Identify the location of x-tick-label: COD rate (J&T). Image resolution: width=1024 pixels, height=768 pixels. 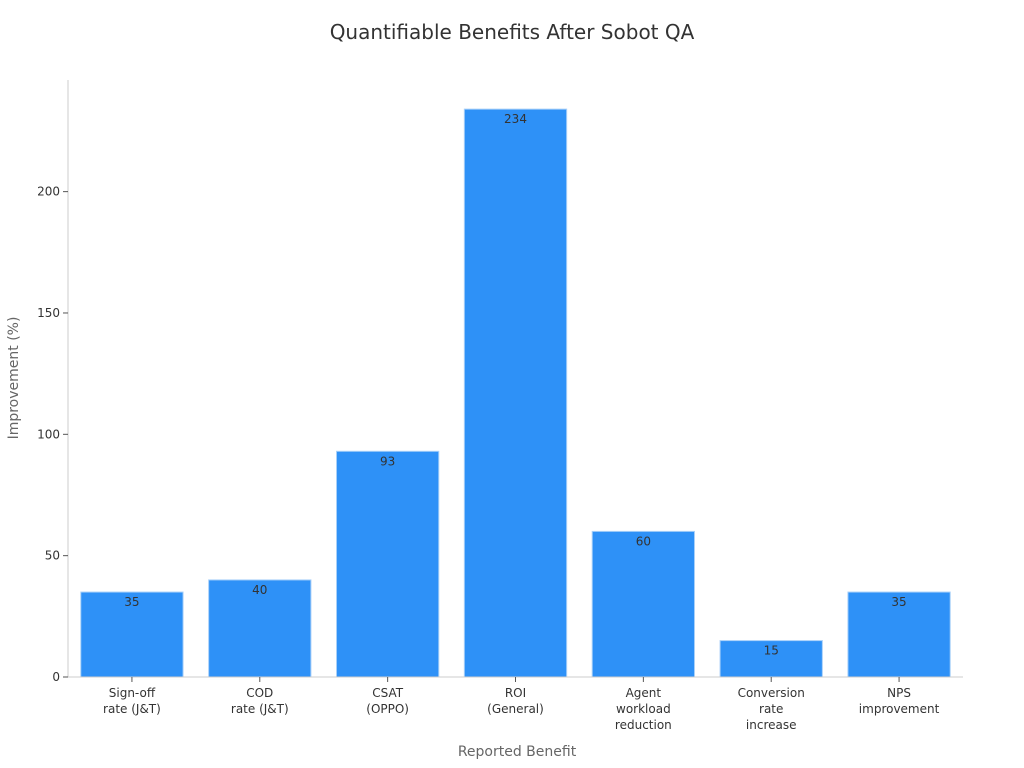
(260, 701).